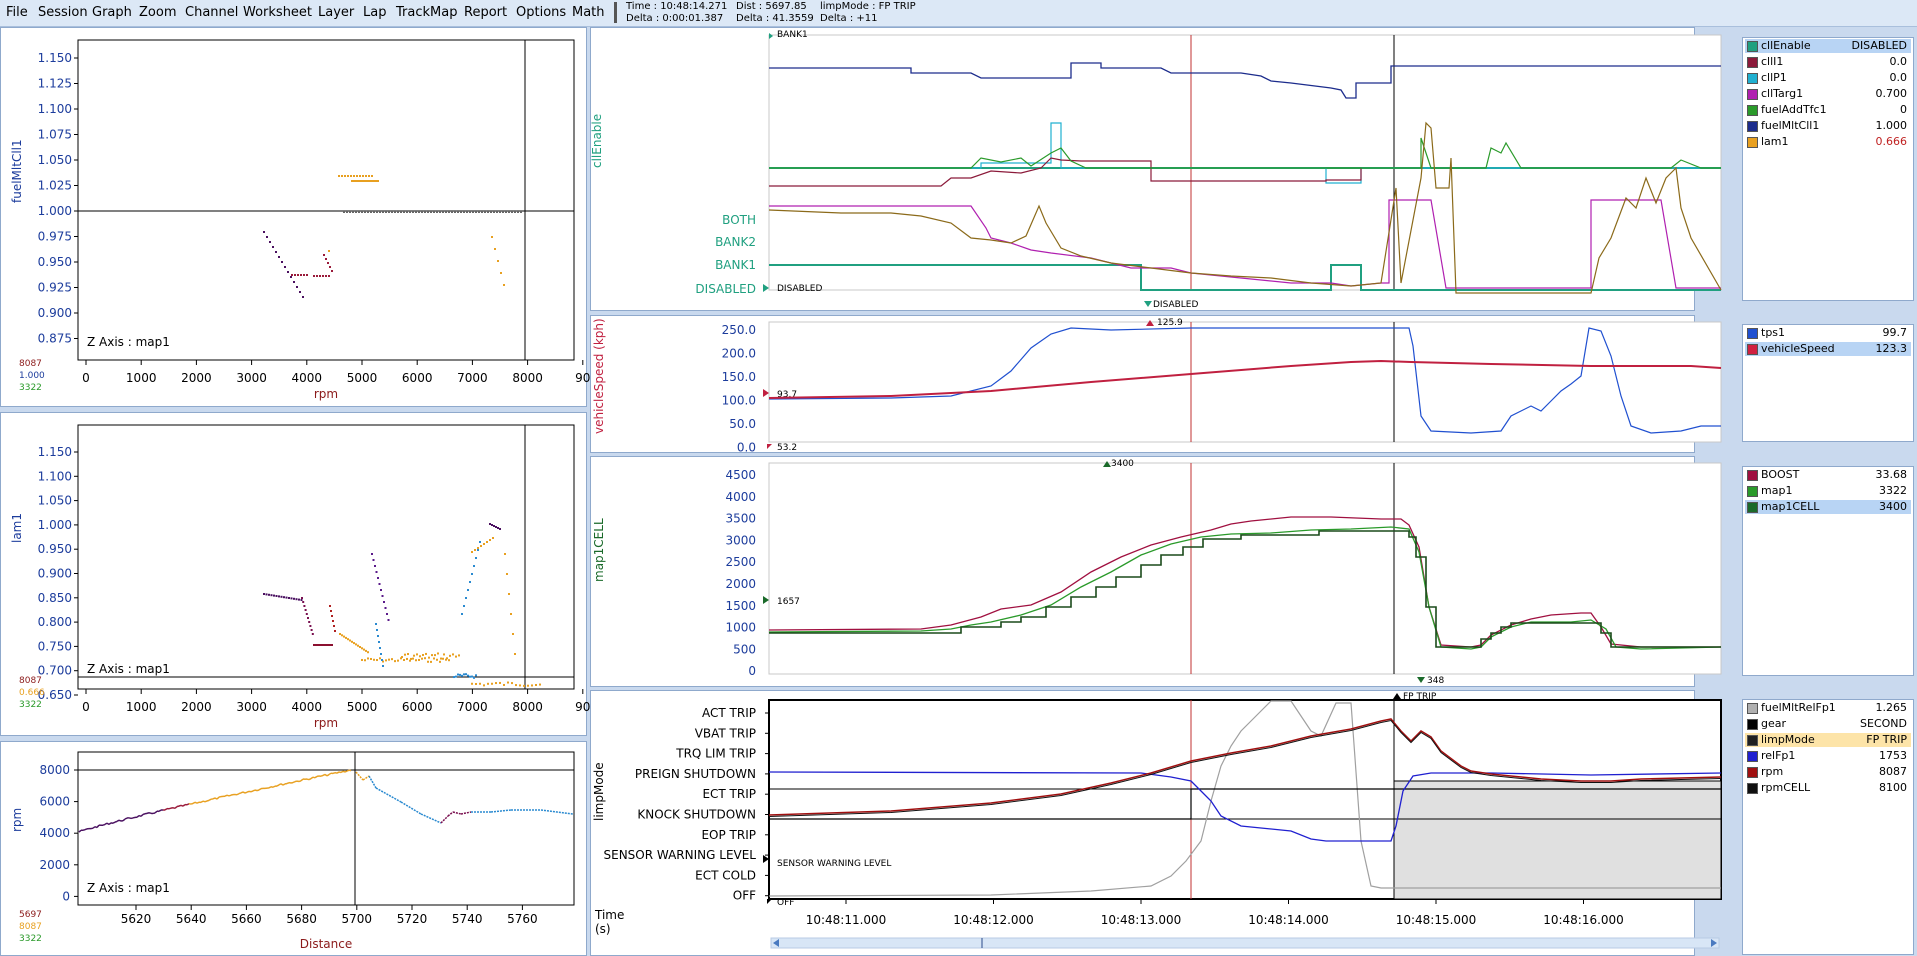 This screenshot has height=956, width=1917. Describe the element at coordinates (1828, 724) in the screenshot. I see `legend-row-gear: gear SECOND` at that location.